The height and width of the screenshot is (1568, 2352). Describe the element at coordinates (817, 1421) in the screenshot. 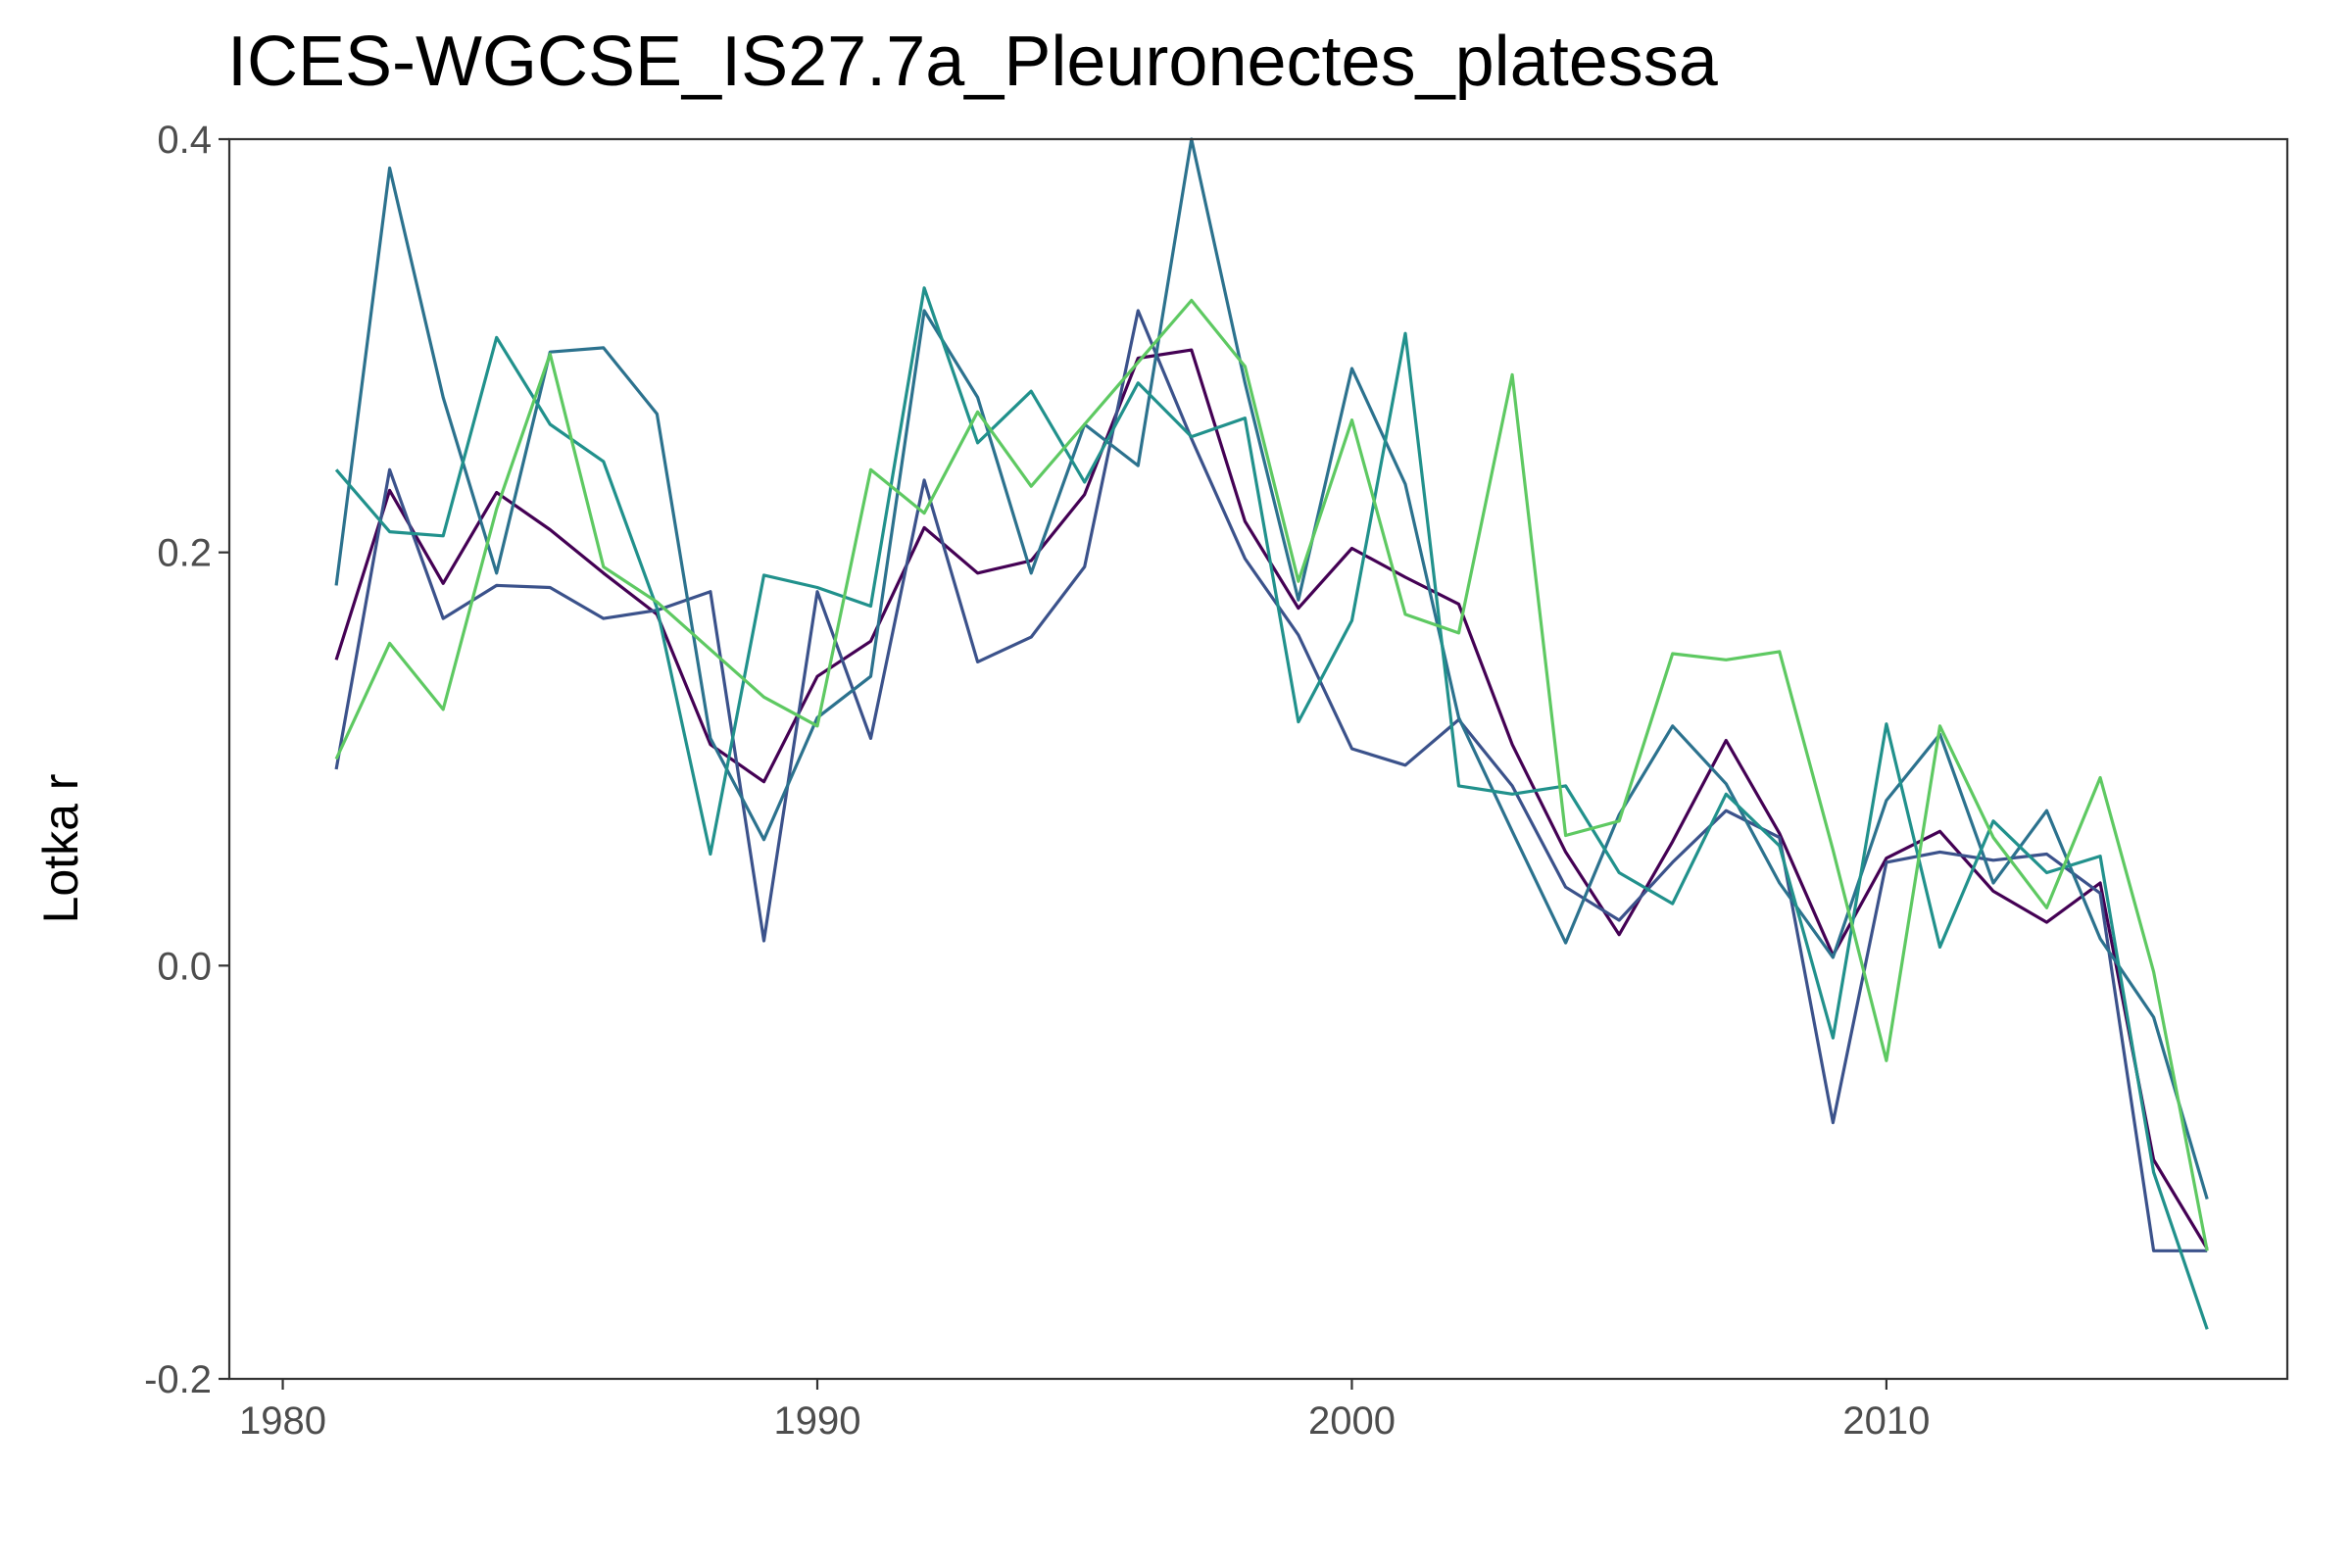

I see `x-tick-label: 1990` at that location.